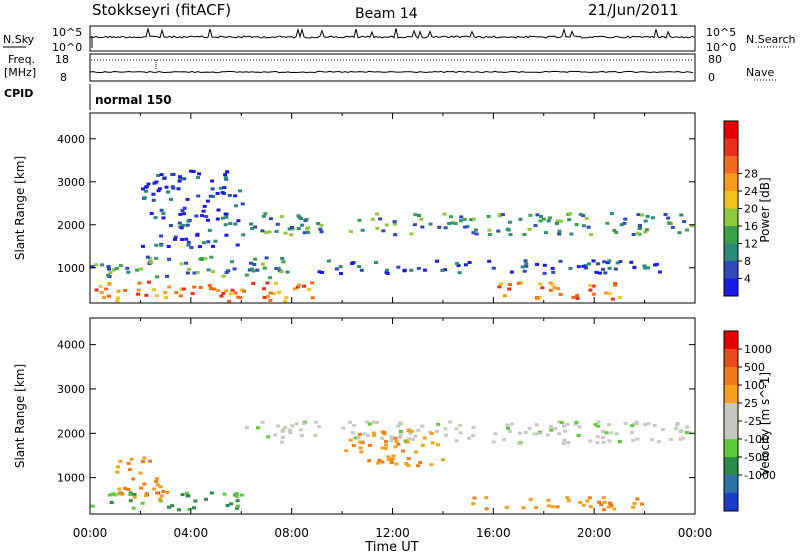  I want to click on cpid-label: CPID, so click(18, 93).